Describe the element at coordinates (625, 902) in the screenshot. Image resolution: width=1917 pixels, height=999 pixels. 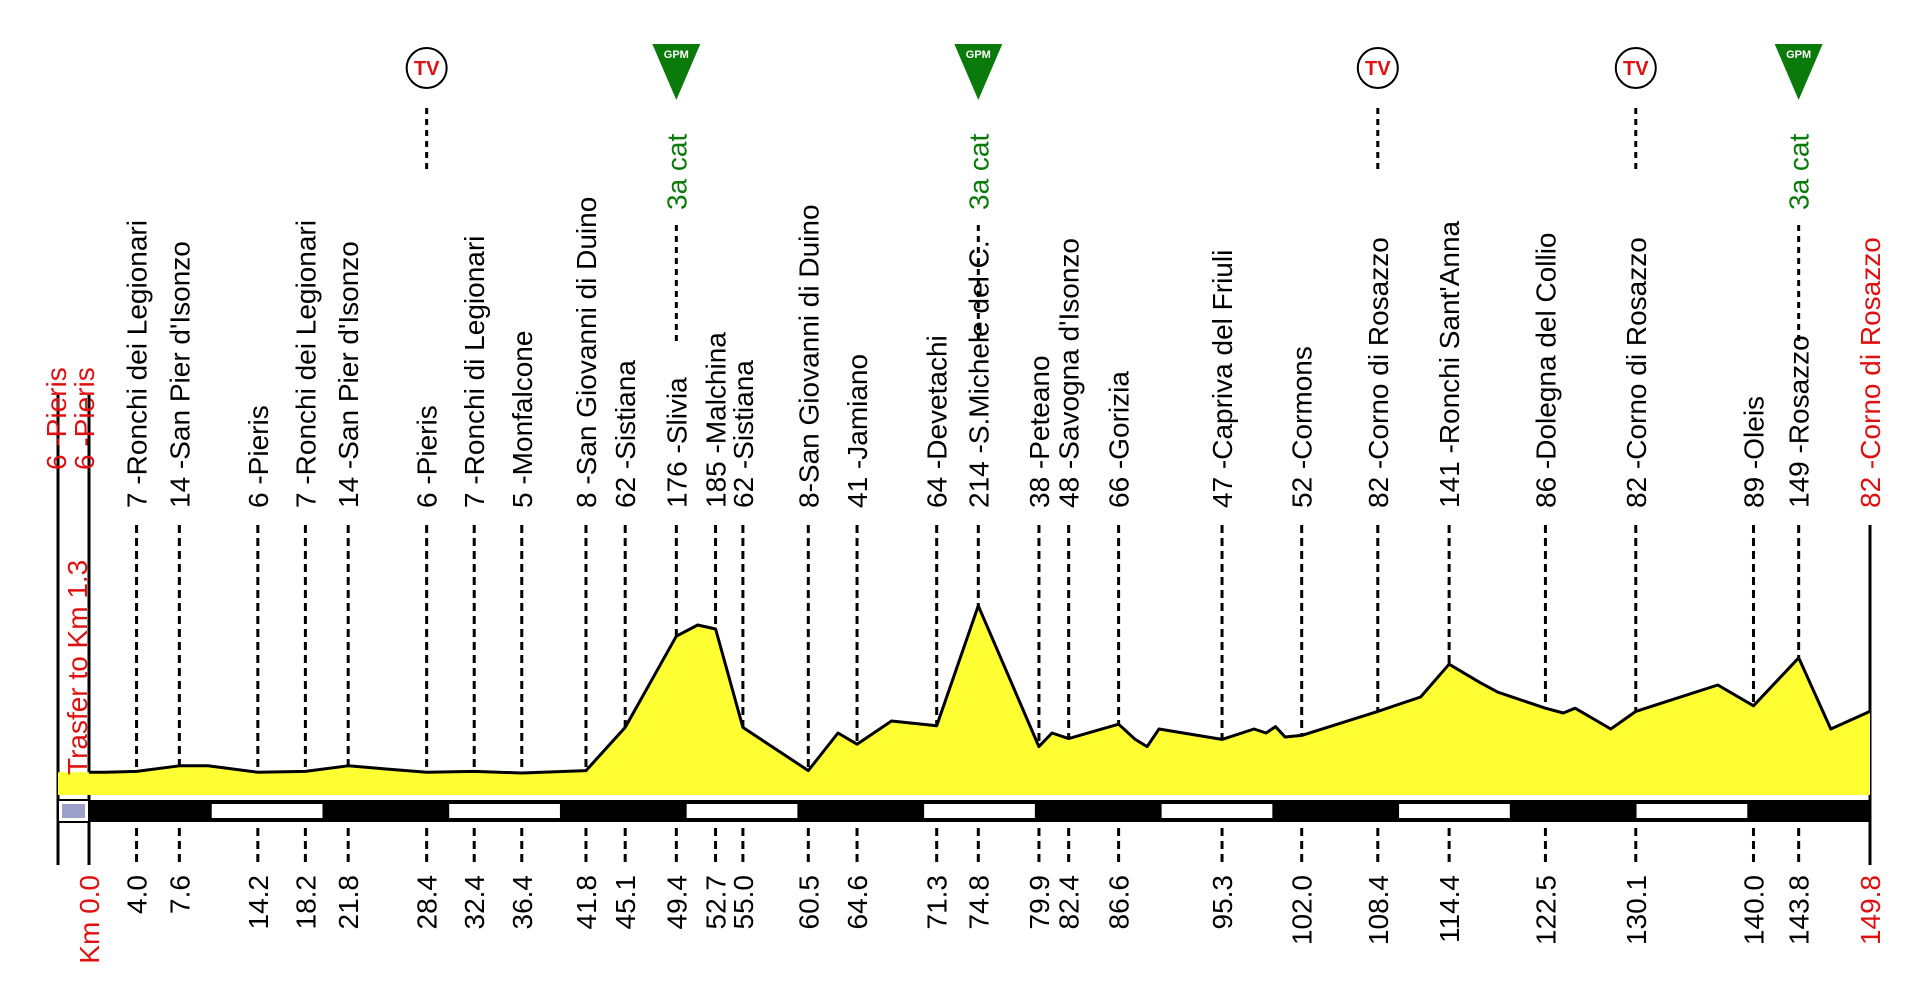
I see `km-tick-label: 45.1` at that location.